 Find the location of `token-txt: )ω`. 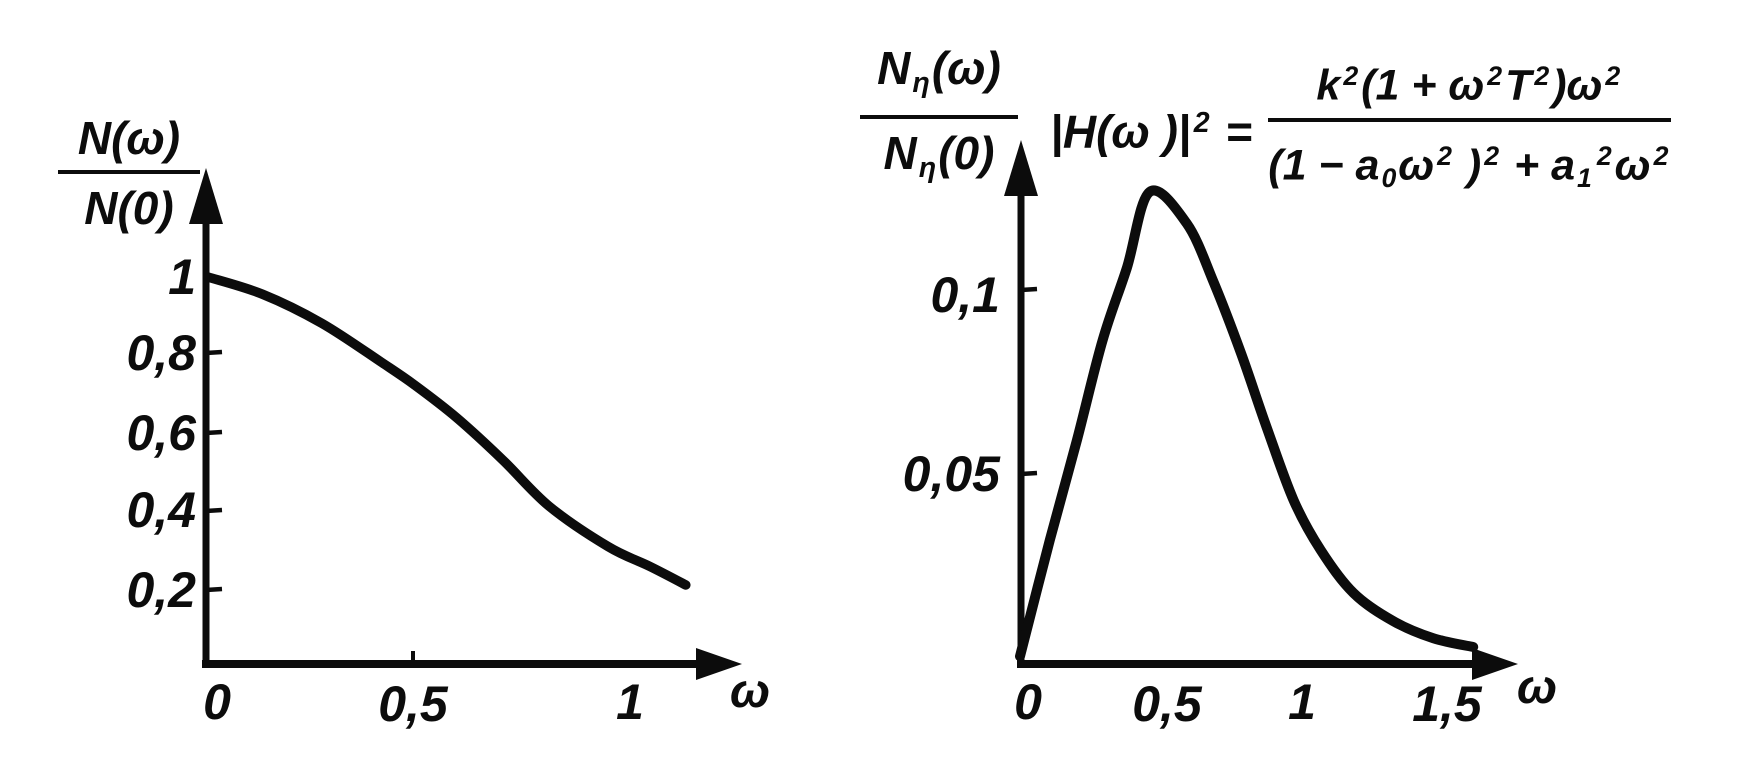

token-txt: )ω is located at coordinates (1577, 85).